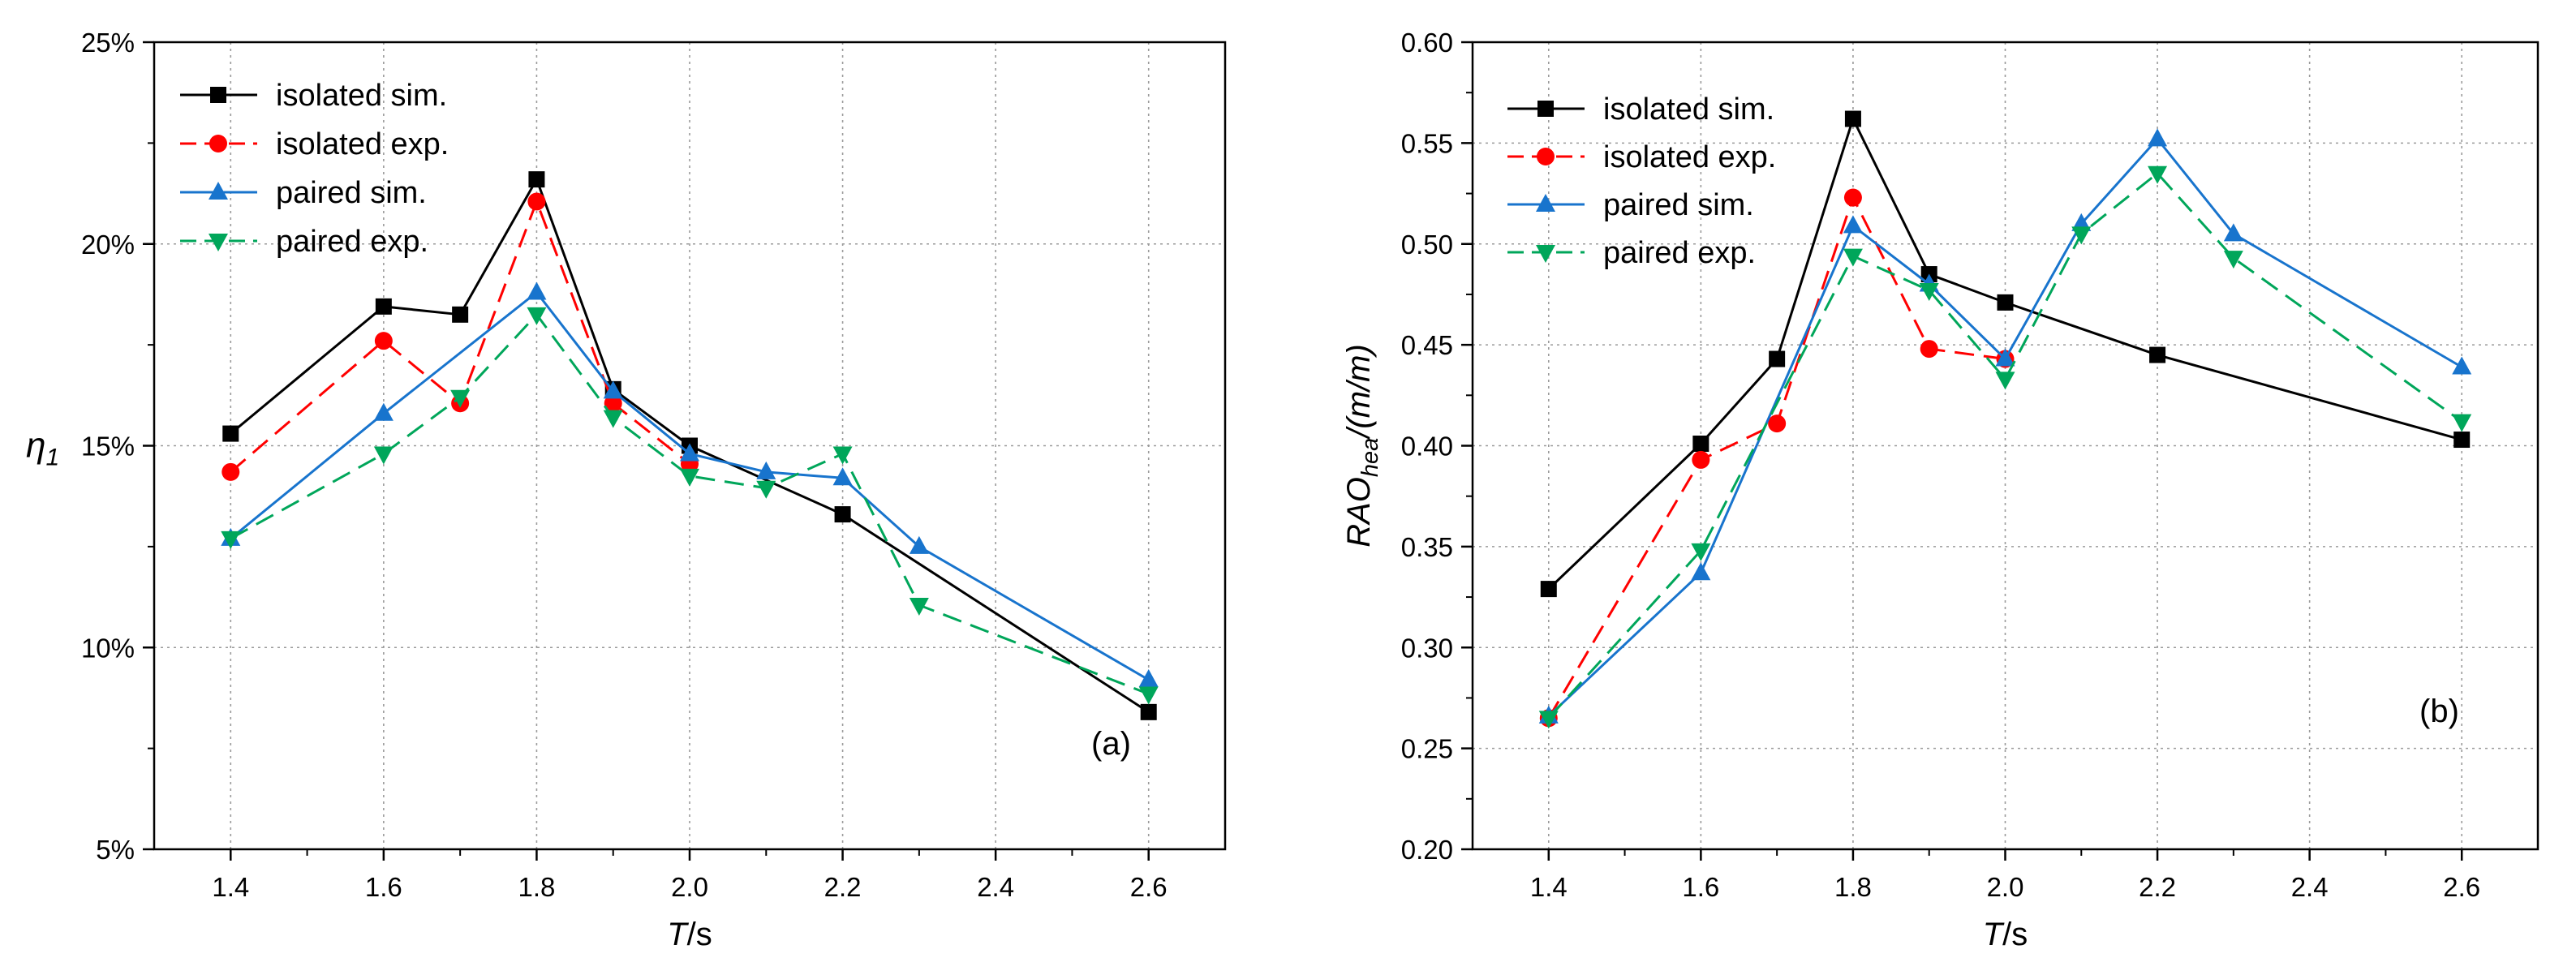 Image resolution: width=2576 pixels, height=975 pixels. Describe the element at coordinates (115, 850) in the screenshot. I see `y-tick-label: 5%` at that location.